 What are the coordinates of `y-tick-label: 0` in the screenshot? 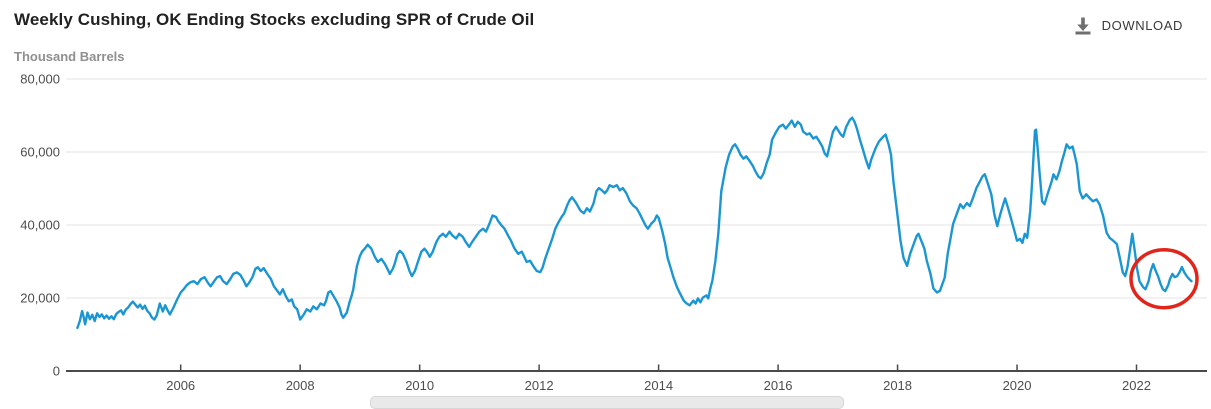 It's located at (56, 371).